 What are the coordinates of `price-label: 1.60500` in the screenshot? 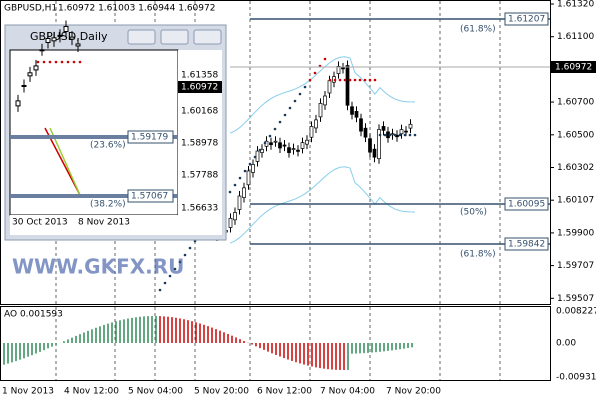 It's located at (575, 135).